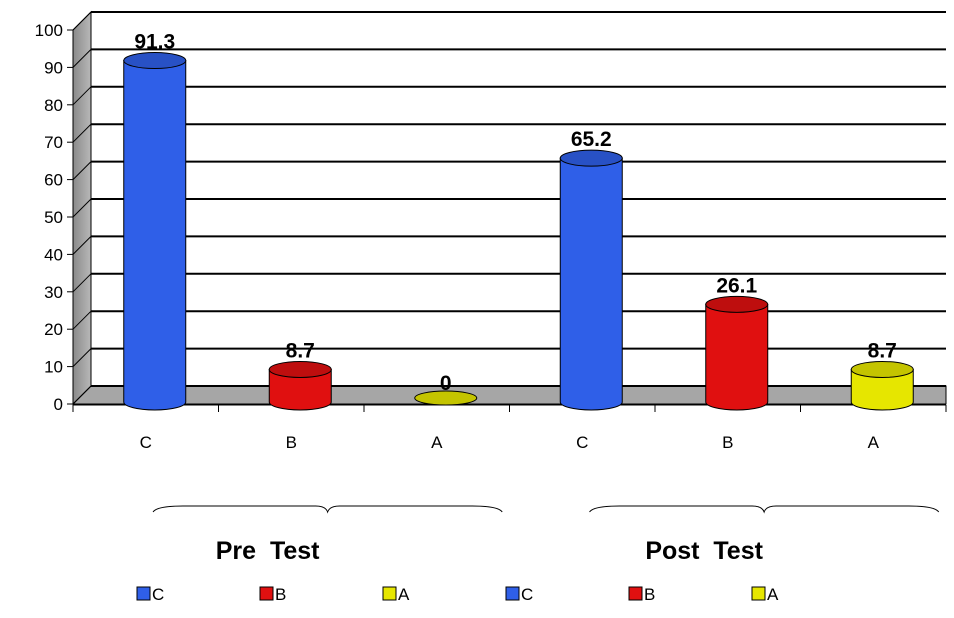 This screenshot has width=954, height=618. I want to click on y-tick-label: 30, so click(53, 292).